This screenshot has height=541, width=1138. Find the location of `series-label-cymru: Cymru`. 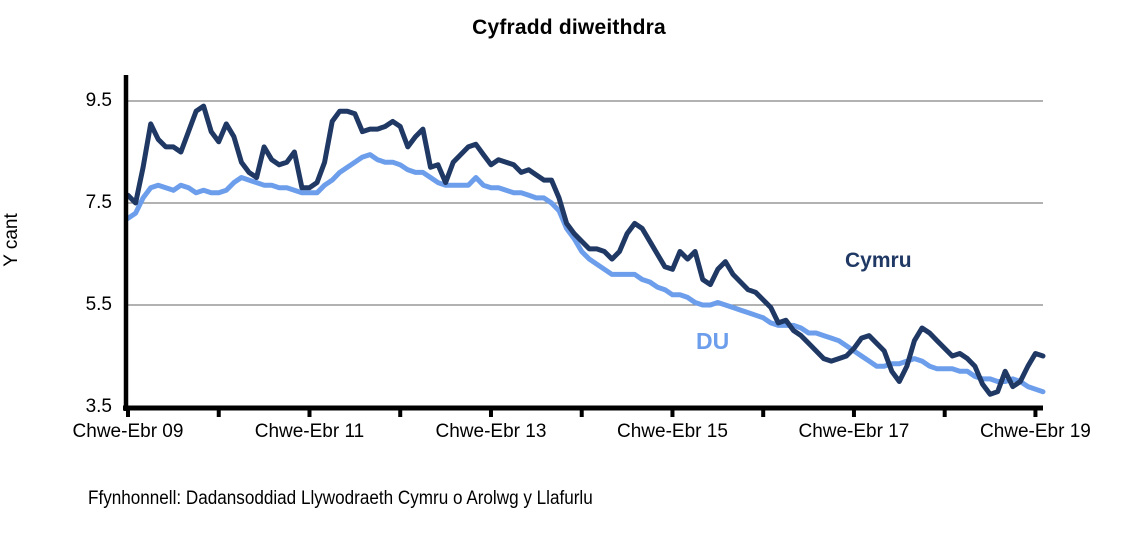

series-label-cymru: Cymru is located at coordinates (878, 260).